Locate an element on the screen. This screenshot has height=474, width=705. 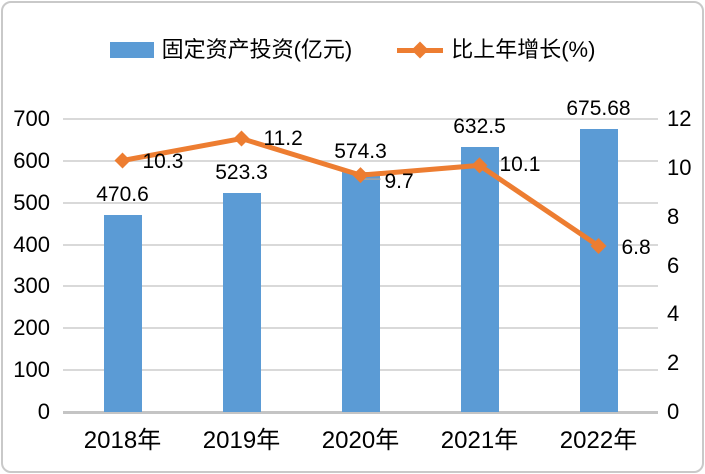
legend-label-bar-series: 固定资产投资(亿元) is located at coordinates (257, 49).